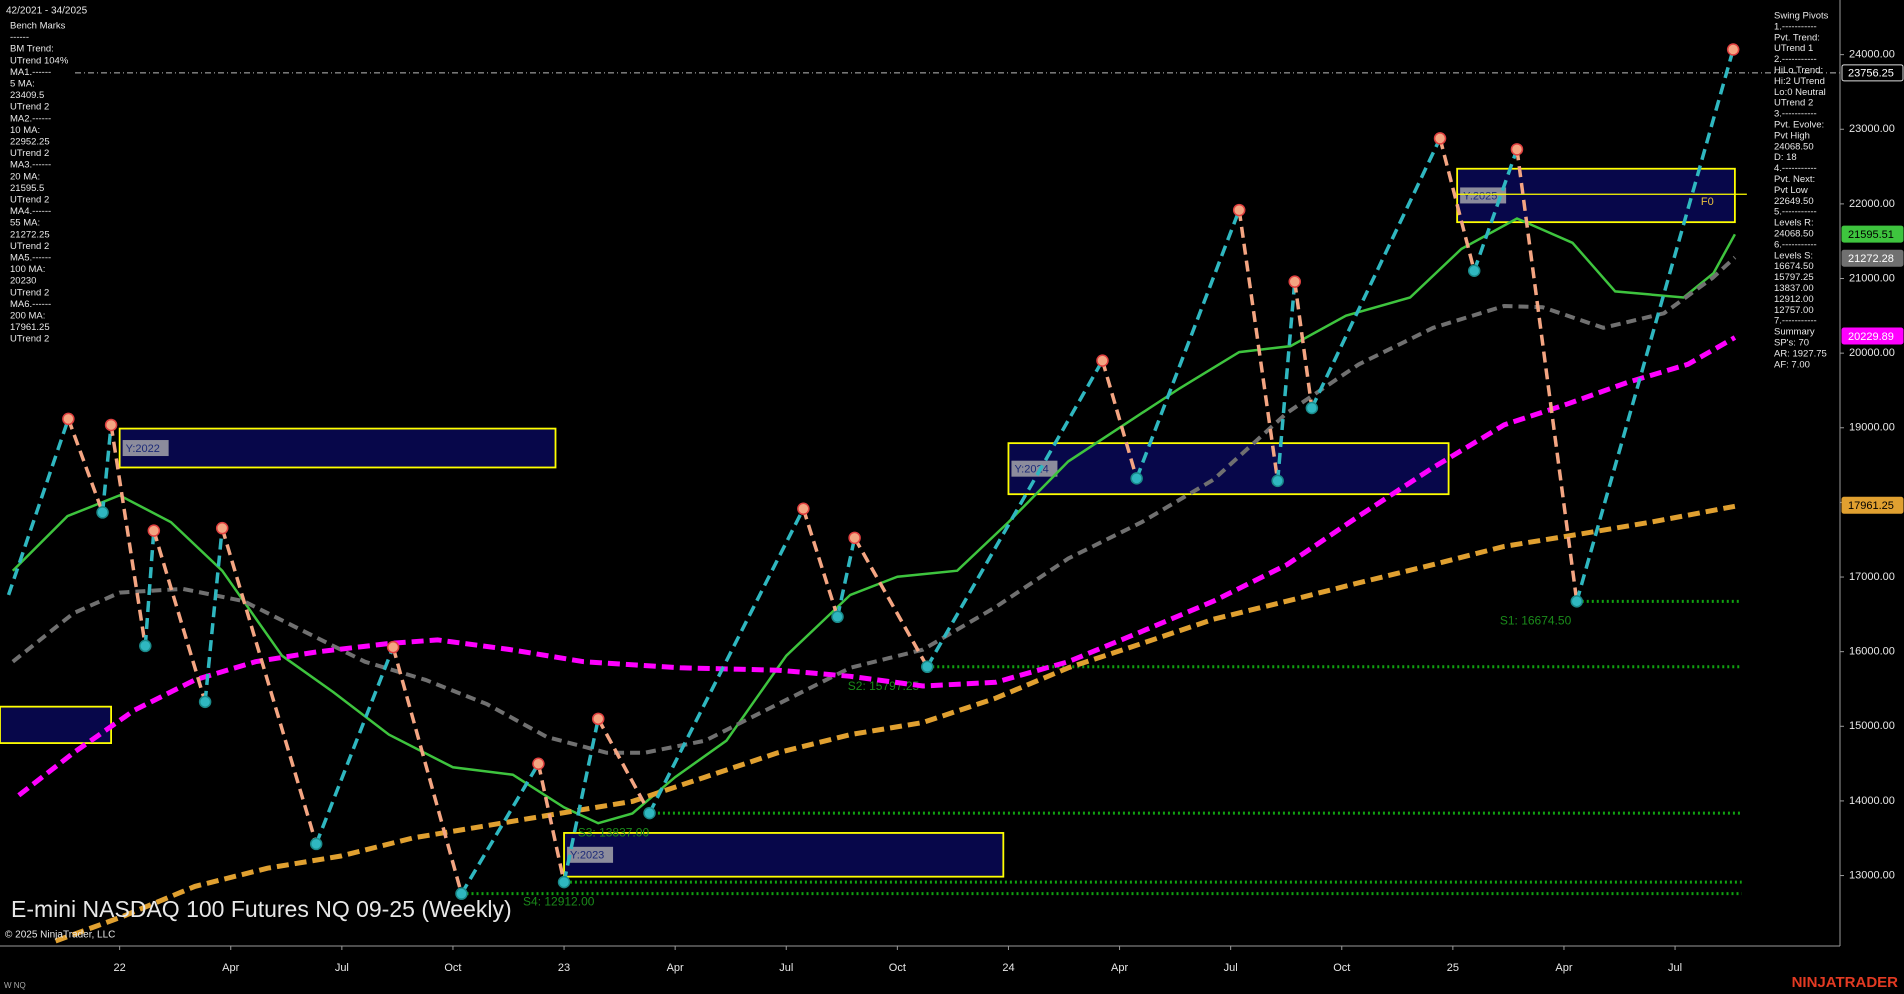 This screenshot has height=994, width=1904. I want to click on y-tick-label: 15000.00, so click(1872, 726).